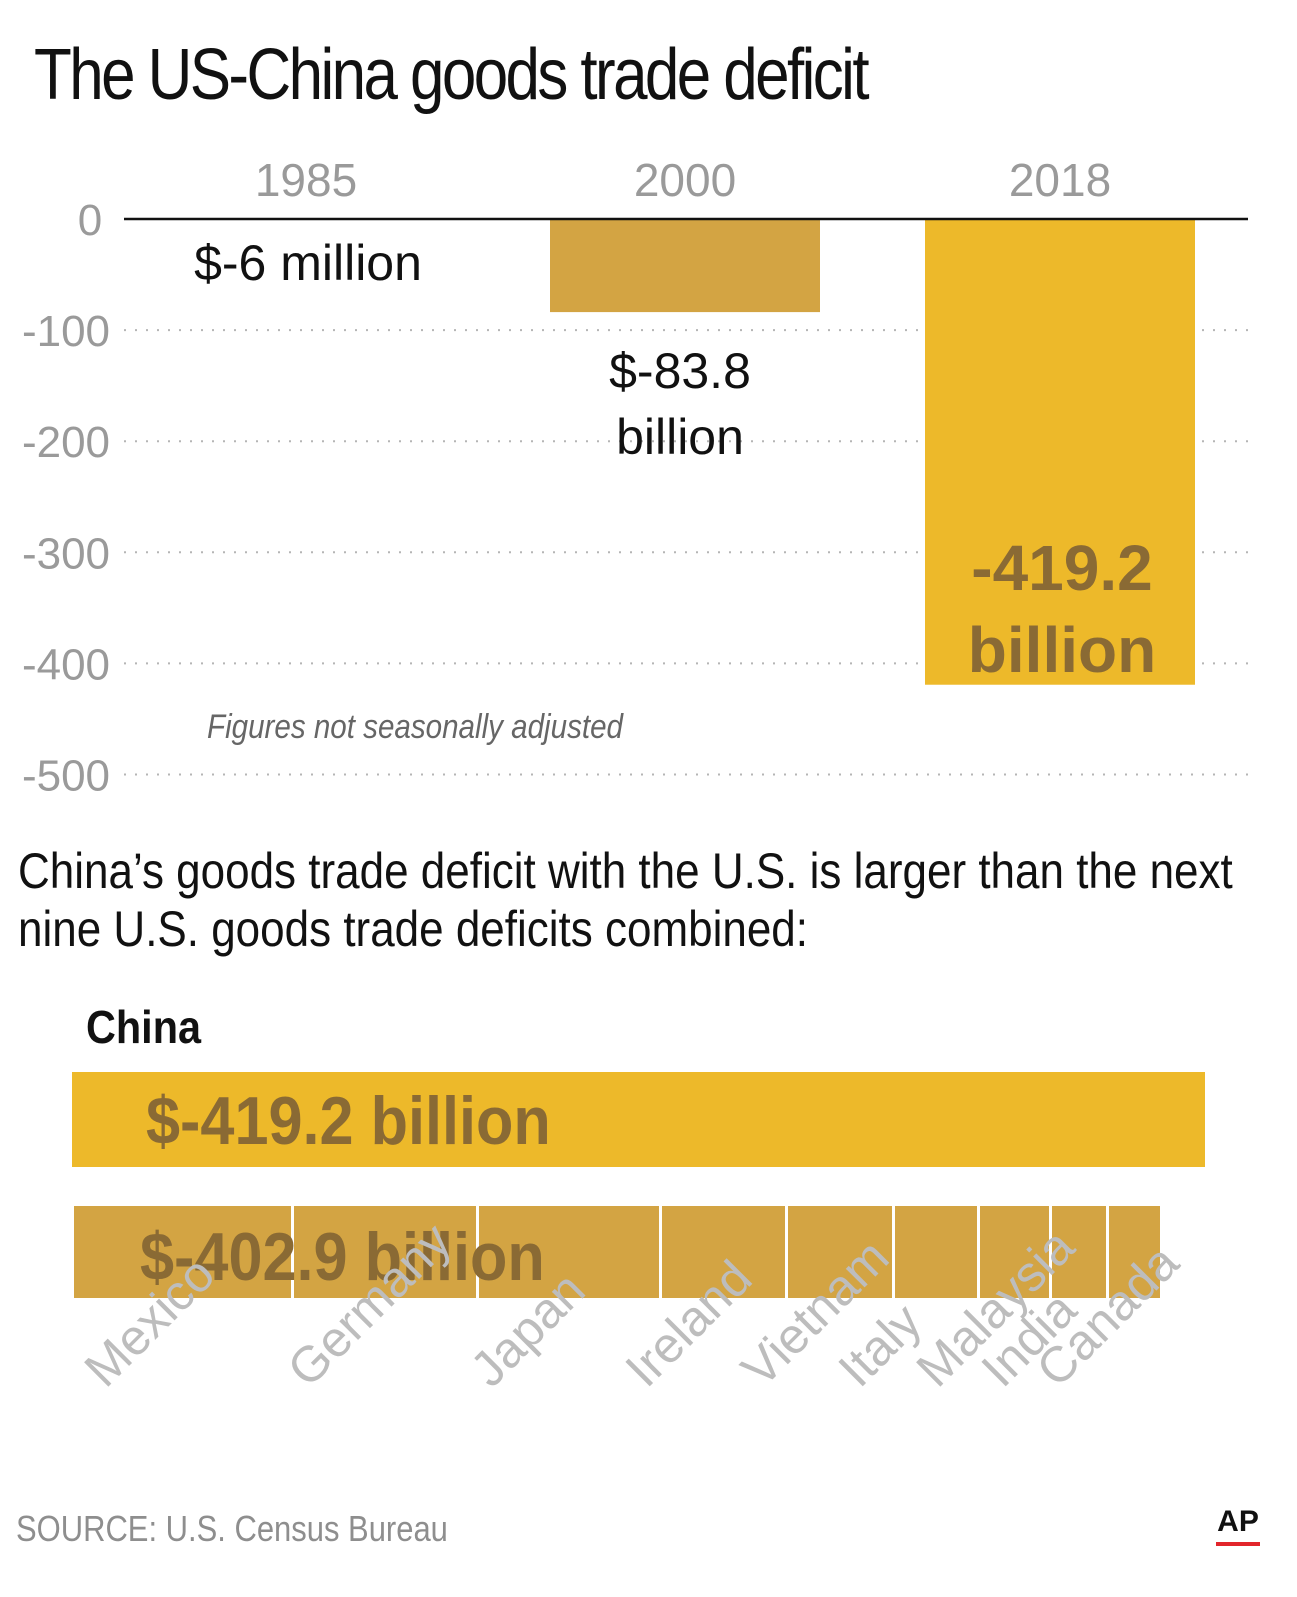  I want to click on next-nine-value-label: $-402.9 billion, so click(342, 1257).